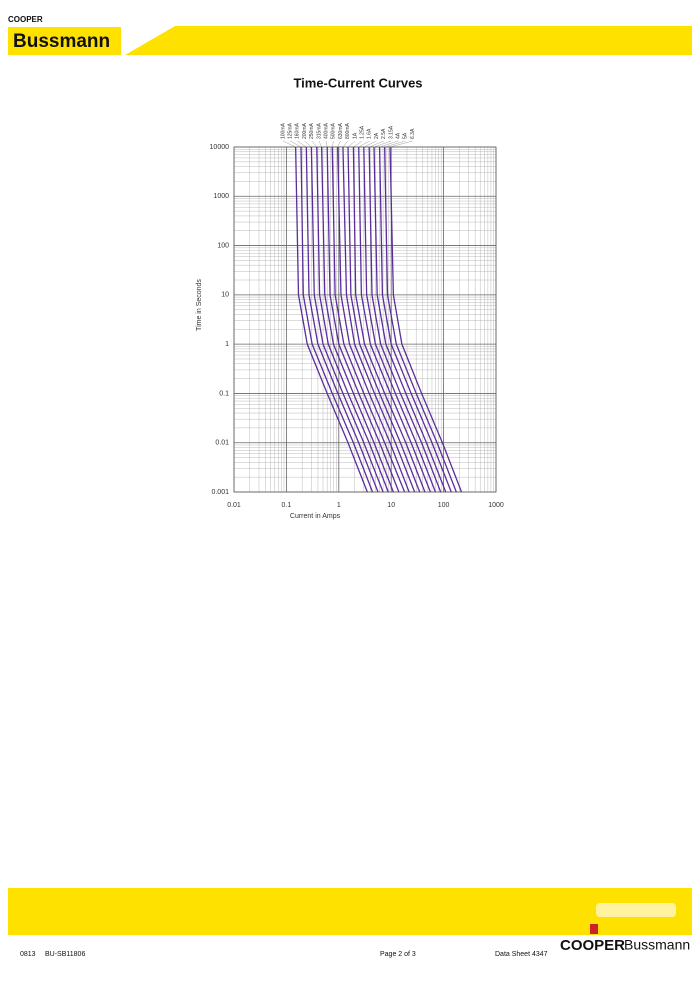  Describe the element at coordinates (399, 135) in the screenshot. I see `series-label: 4A` at that location.